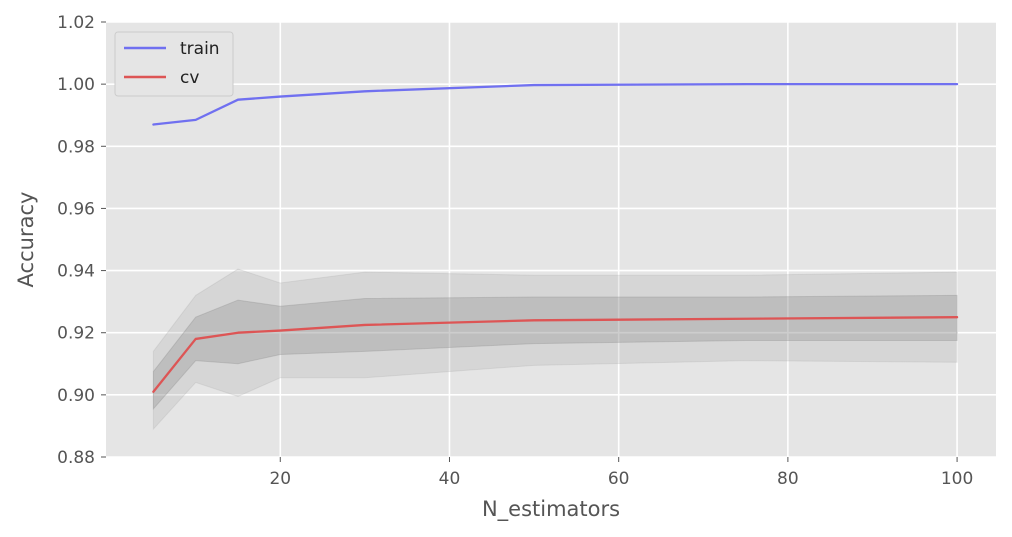  Describe the element at coordinates (76, 85) in the screenshot. I see `y-tick-label-6: 1.00` at that location.